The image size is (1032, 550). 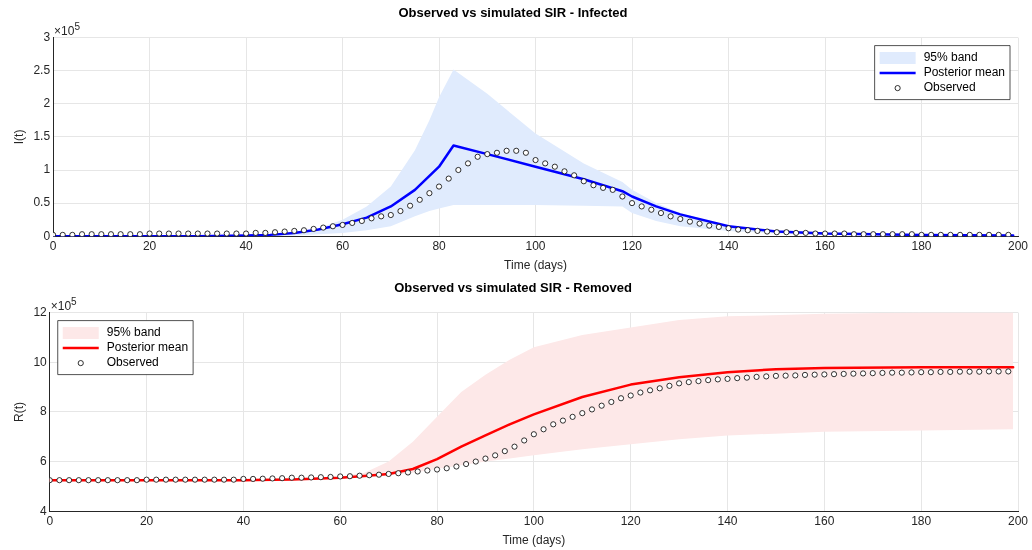 What do you see at coordinates (47, 36) in the screenshot?
I see `y-tick-label: 3` at bounding box center [47, 36].